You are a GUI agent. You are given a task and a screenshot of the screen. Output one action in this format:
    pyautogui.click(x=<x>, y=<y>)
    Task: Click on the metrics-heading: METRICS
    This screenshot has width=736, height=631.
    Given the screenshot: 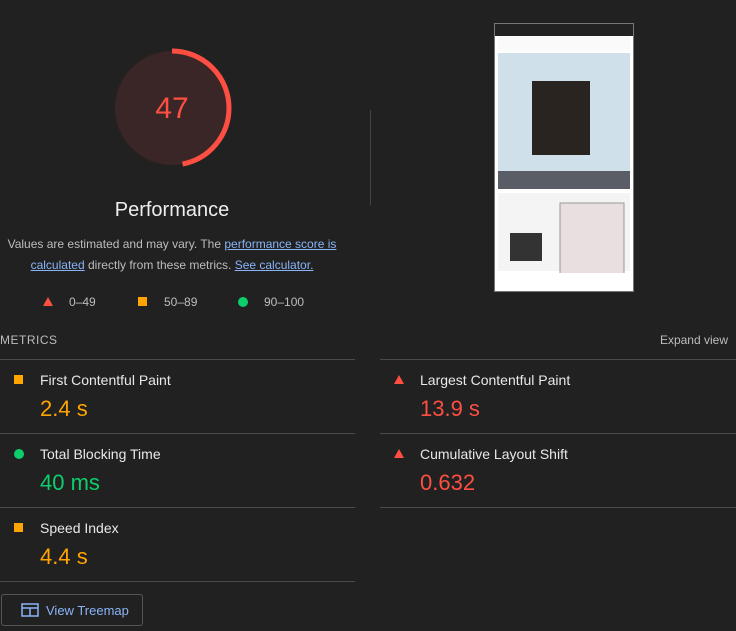 What is the action you would take?
    pyautogui.click(x=29, y=340)
    